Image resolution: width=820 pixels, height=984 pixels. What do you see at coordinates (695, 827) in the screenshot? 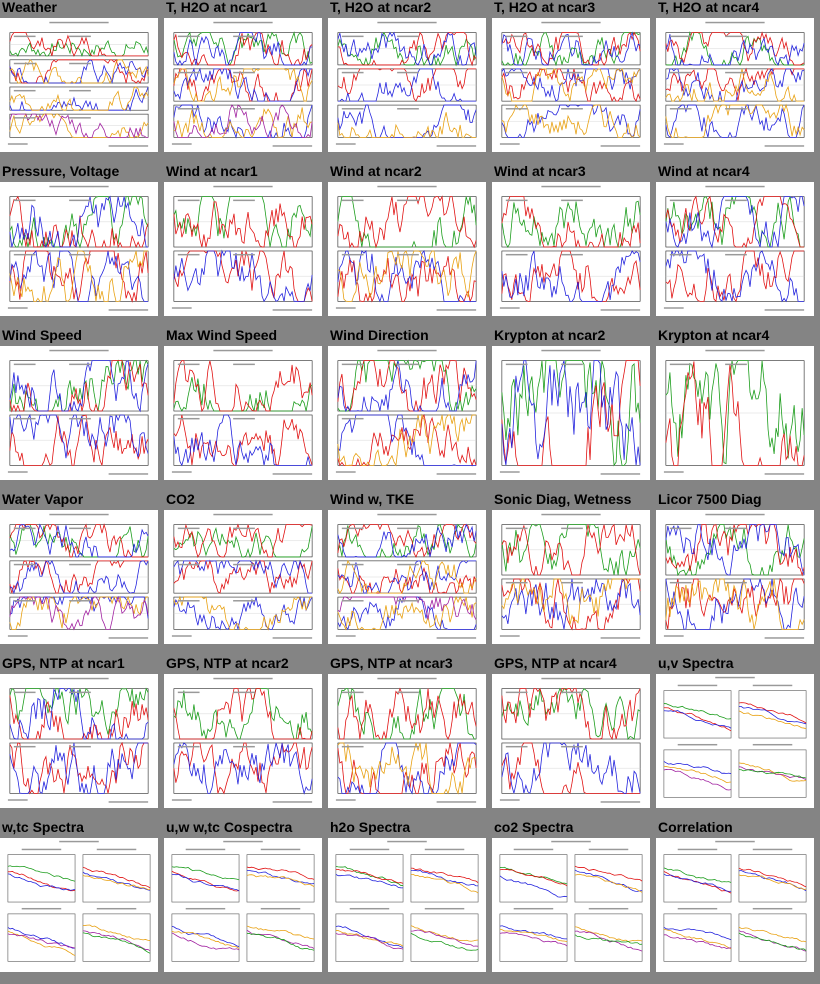
I see `plot-title: Correlation` at bounding box center [695, 827].